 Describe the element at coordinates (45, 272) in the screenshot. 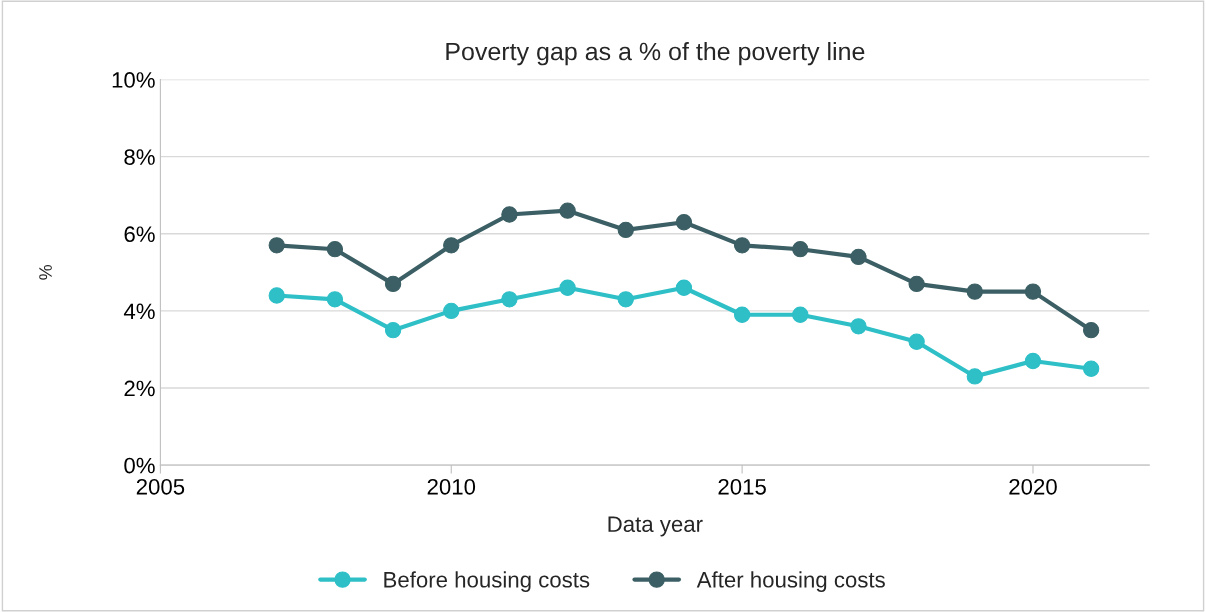

I see `y-axis-title: %` at that location.